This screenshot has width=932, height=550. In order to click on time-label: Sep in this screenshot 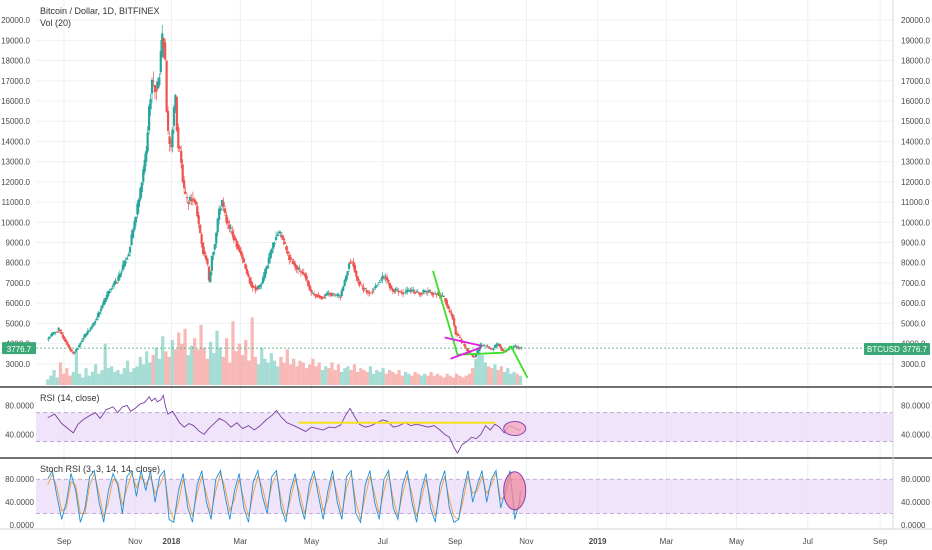, I will do `click(880, 541)`.